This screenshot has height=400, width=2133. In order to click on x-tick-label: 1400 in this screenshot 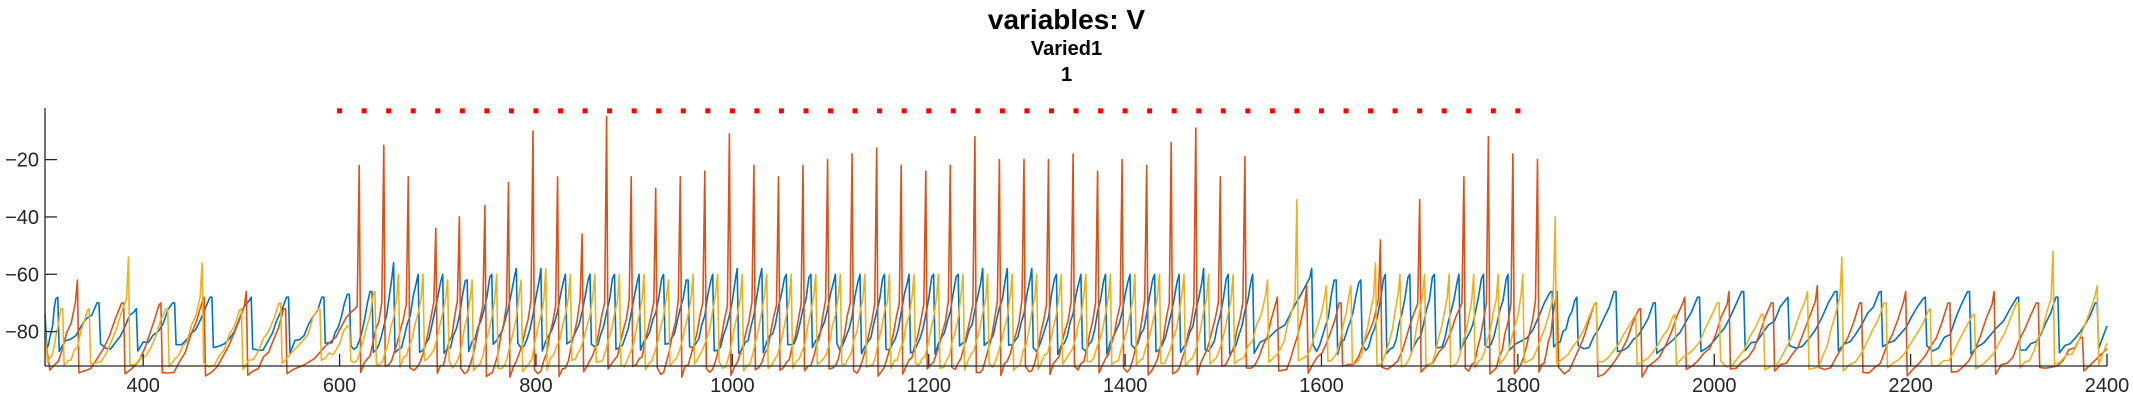, I will do `click(1125, 386)`.